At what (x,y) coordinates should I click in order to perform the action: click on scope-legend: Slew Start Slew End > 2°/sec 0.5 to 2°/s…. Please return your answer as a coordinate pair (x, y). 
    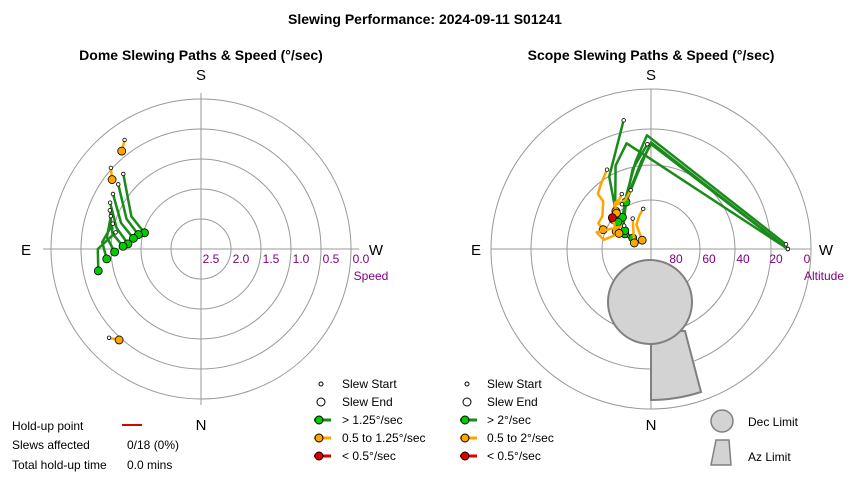
    Looking at the image, I should click on (507, 420).